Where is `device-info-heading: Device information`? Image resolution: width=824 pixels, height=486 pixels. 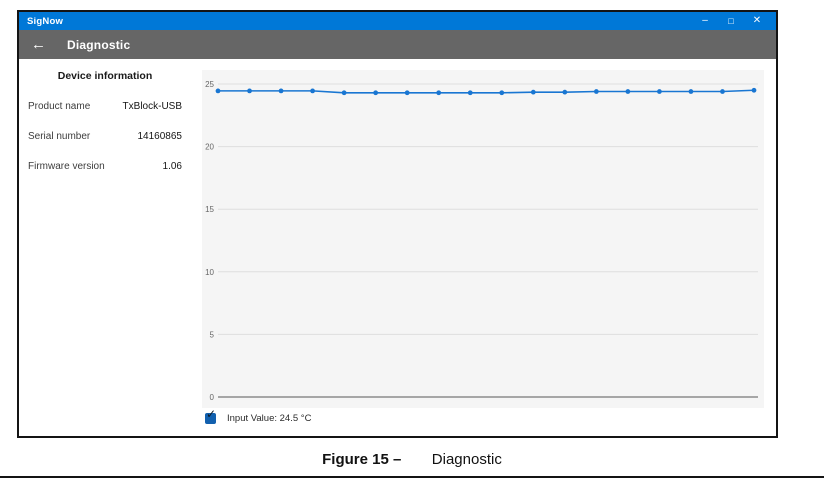 device-info-heading: Device information is located at coordinates (105, 76).